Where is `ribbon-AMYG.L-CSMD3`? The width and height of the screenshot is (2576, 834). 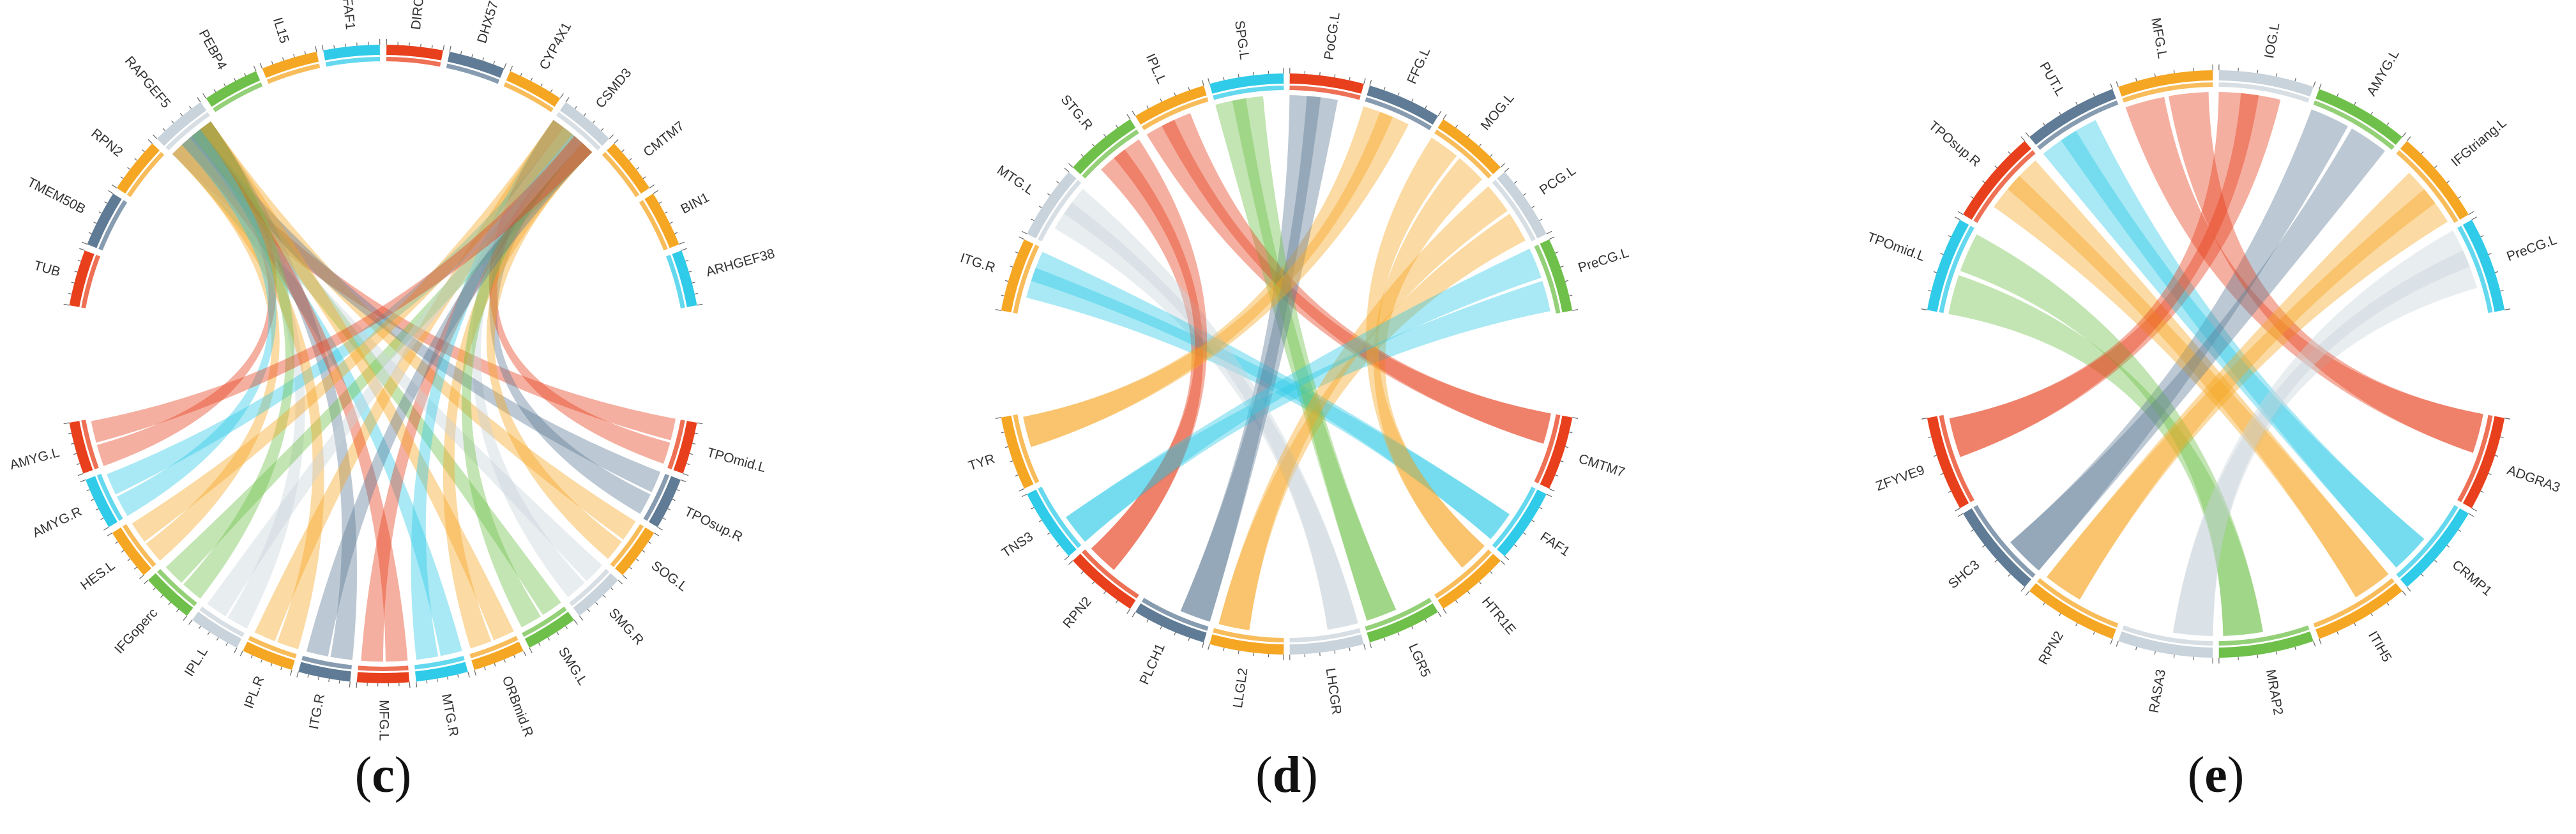
ribbon-AMYG.L-CSMD3 is located at coordinates (342, 289).